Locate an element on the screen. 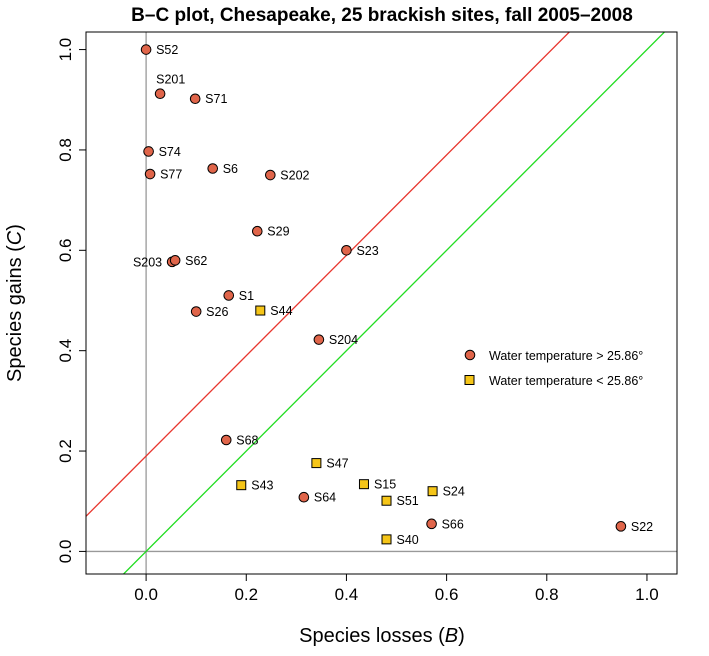 The height and width of the screenshot is (656, 709). x-tick-label: 0.0 is located at coordinates (146, 594).